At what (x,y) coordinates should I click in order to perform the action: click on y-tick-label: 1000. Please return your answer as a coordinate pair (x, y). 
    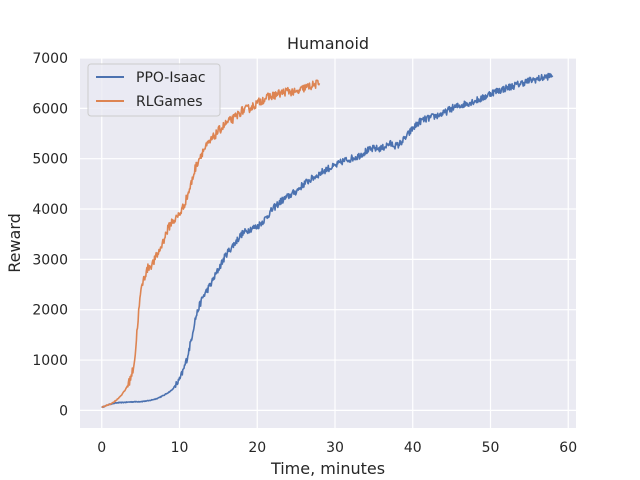
    Looking at the image, I should click on (50, 361).